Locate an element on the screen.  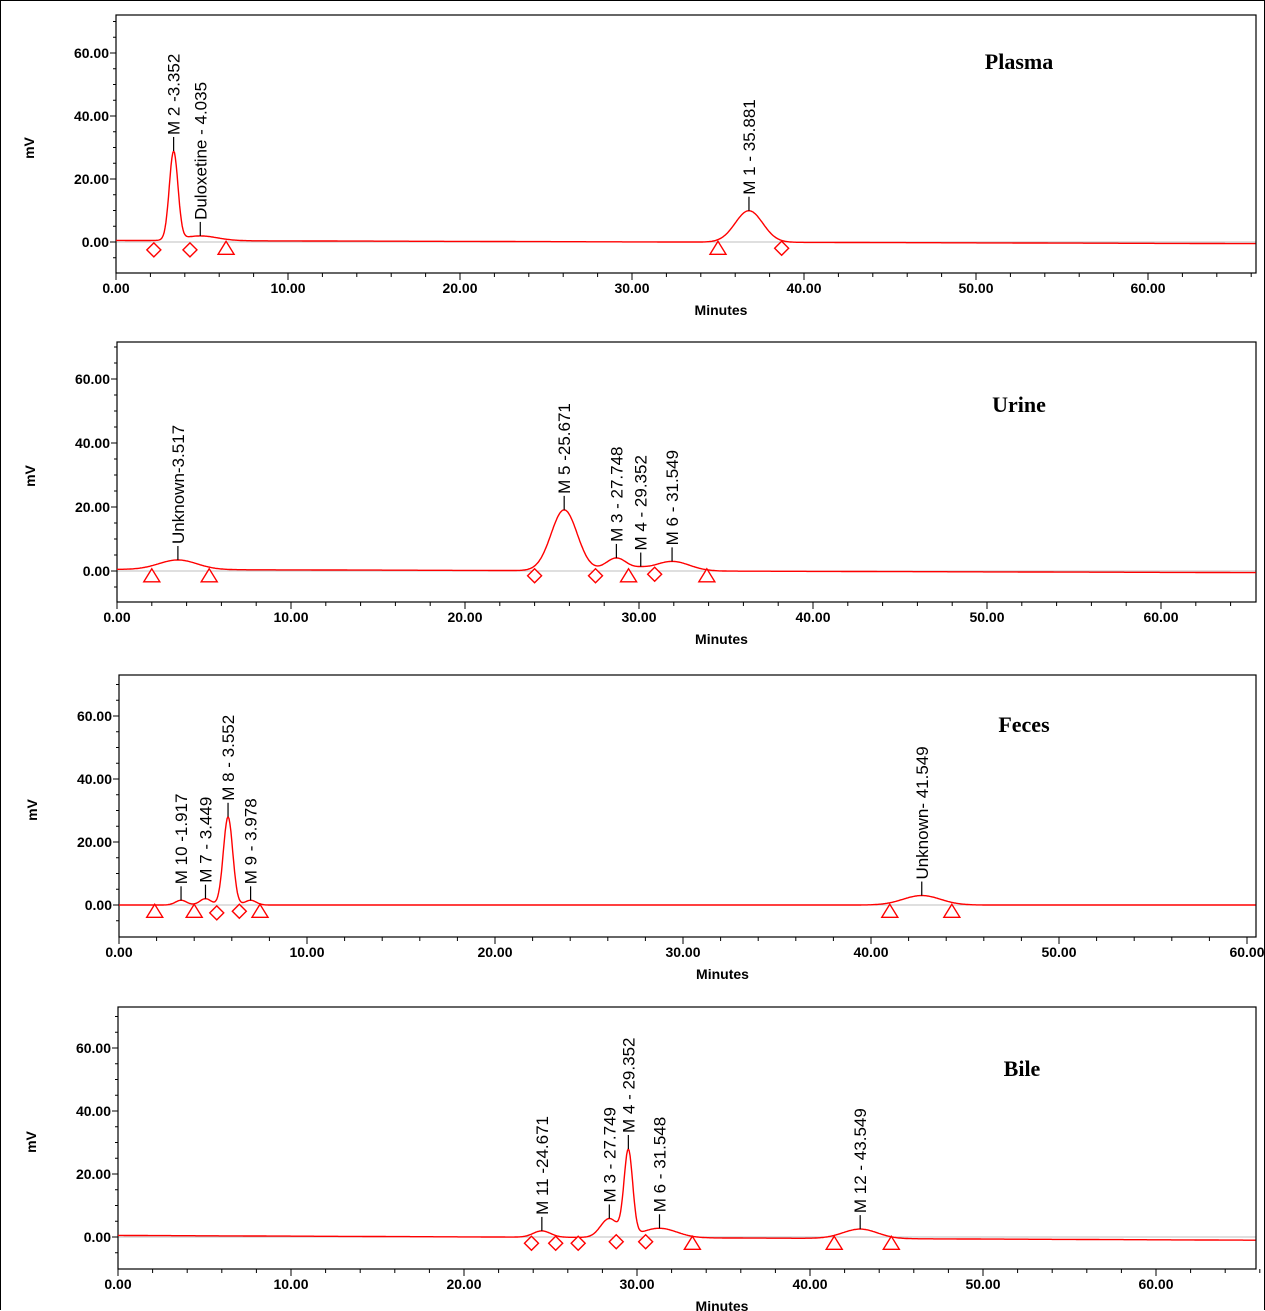
peak-label: M 2 -3.352 is located at coordinates (174, 94).